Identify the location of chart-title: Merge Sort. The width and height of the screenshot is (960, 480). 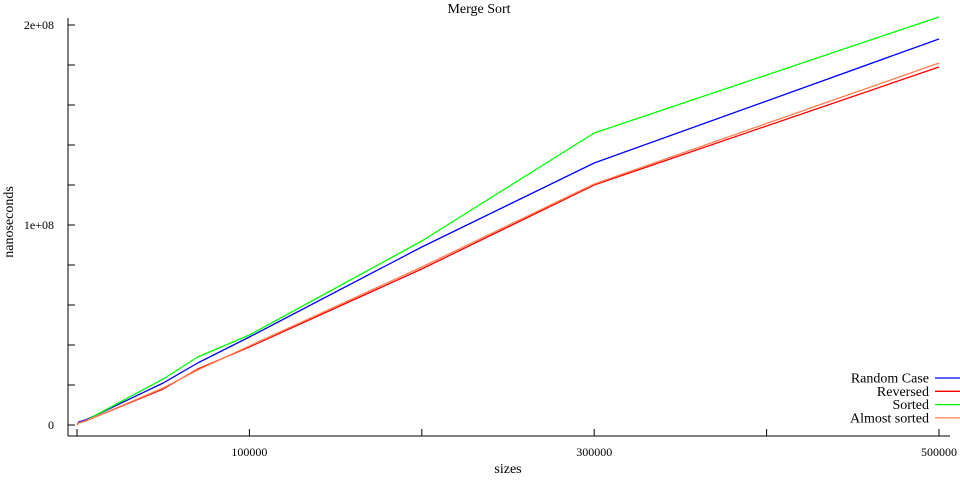
(478, 9).